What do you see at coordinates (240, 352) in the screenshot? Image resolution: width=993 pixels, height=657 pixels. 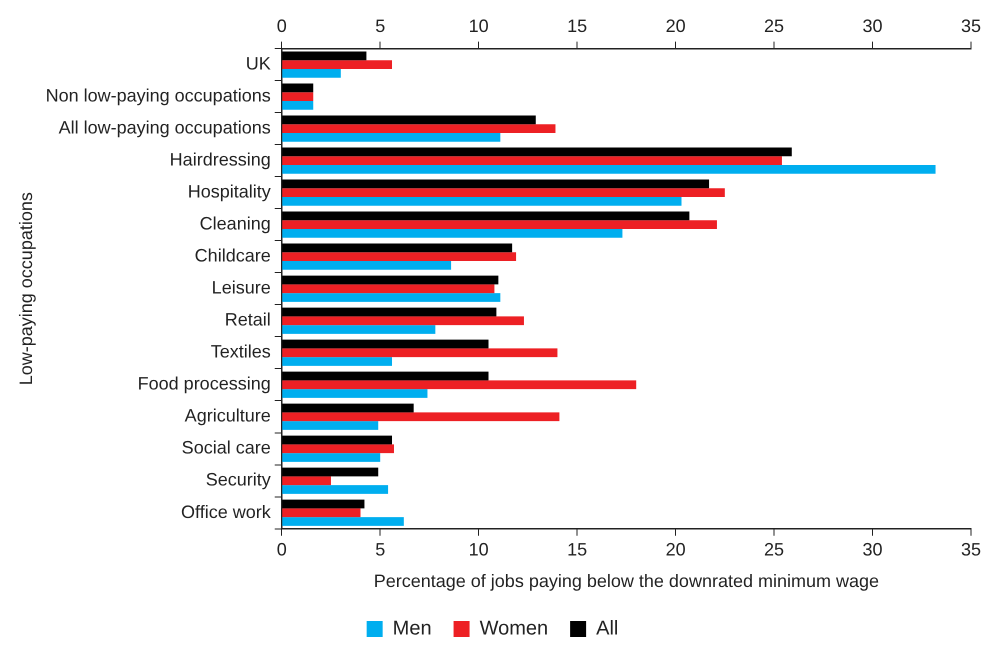 I see `y-tick-label: Textiles` at bounding box center [240, 352].